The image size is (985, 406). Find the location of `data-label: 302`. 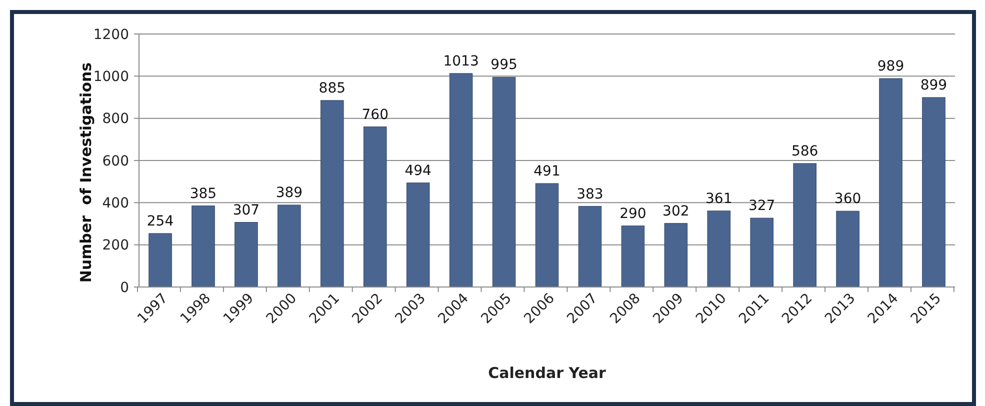

data-label: 302 is located at coordinates (676, 211).